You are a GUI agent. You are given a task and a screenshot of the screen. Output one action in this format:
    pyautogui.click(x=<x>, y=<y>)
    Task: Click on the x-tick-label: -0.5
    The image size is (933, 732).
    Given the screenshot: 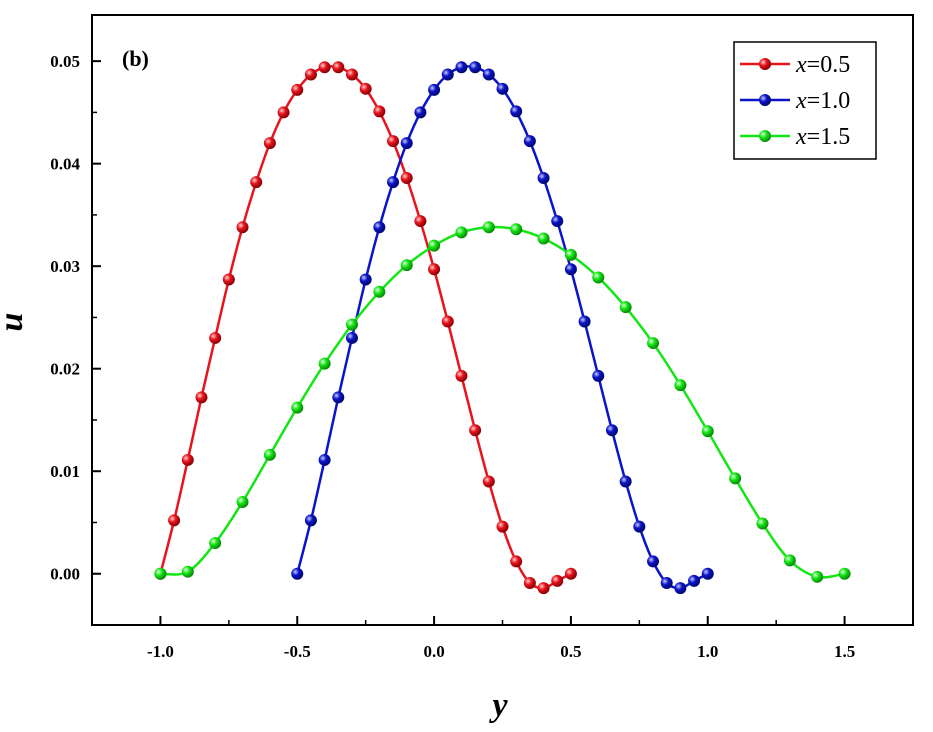 What is the action you would take?
    pyautogui.click(x=297, y=651)
    